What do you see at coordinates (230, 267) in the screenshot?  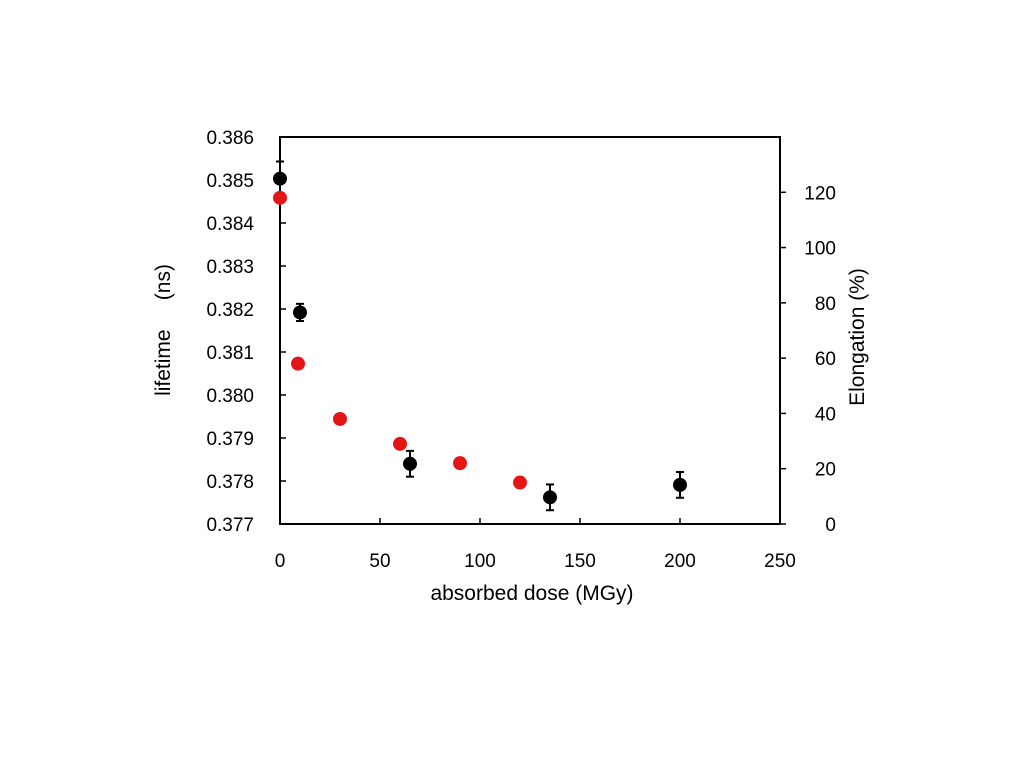 I see `left-y-tick-label: 0.383` at bounding box center [230, 267].